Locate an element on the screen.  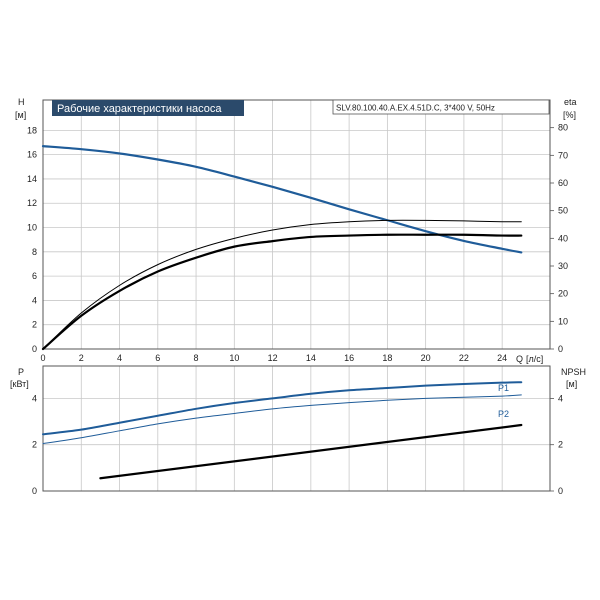
chart-title-box is located at coordinates (148, 108).